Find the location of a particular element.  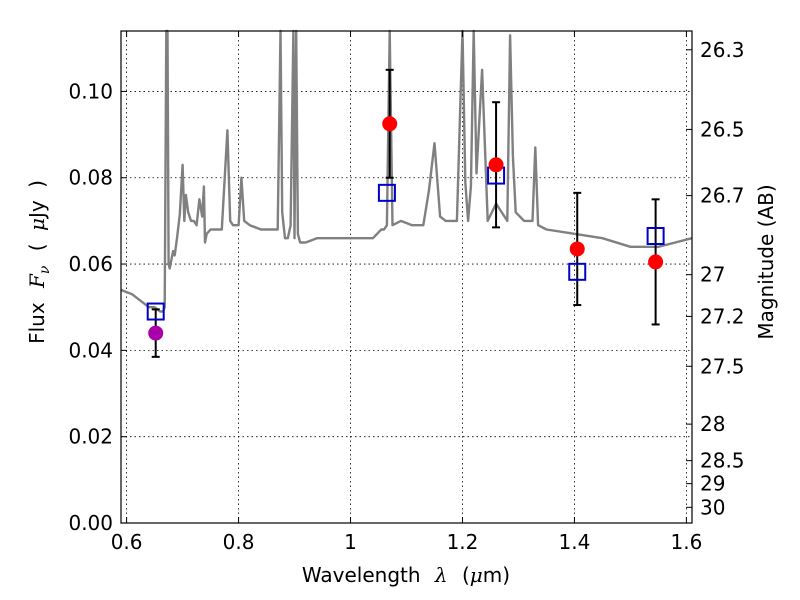

mag-tick-label: 30 is located at coordinates (712, 507).